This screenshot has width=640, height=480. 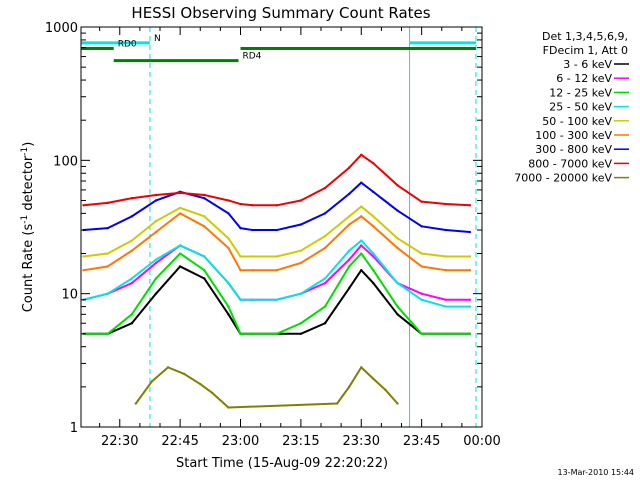 What do you see at coordinates (481, 441) in the screenshot?
I see `x-tick-label: 00:00` at bounding box center [481, 441].